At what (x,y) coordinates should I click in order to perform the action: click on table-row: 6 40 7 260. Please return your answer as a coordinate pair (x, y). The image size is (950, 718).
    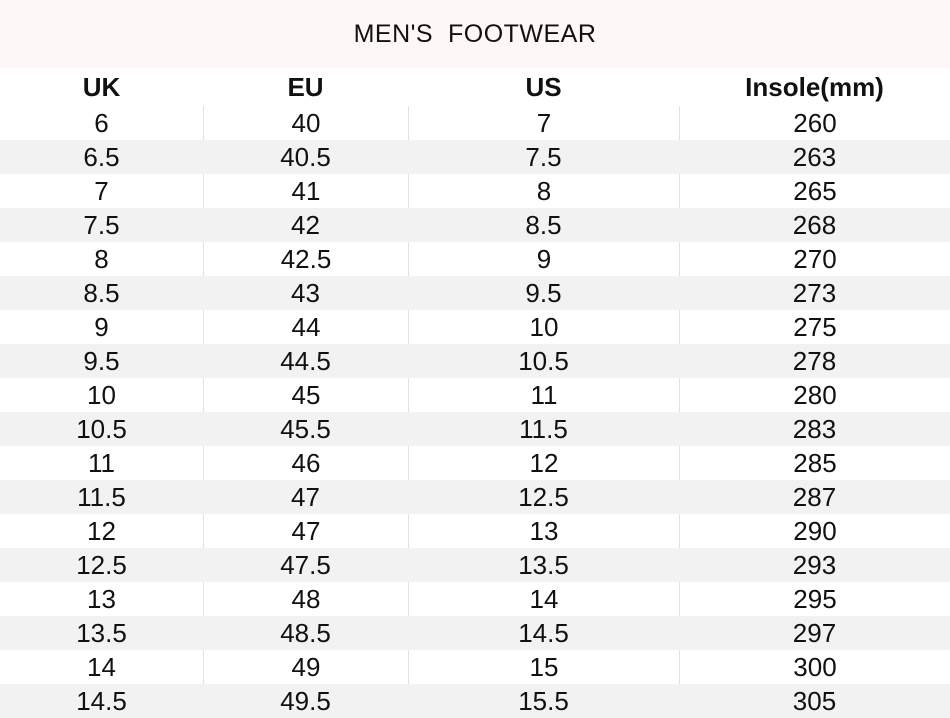
    Looking at the image, I should click on (475, 123).